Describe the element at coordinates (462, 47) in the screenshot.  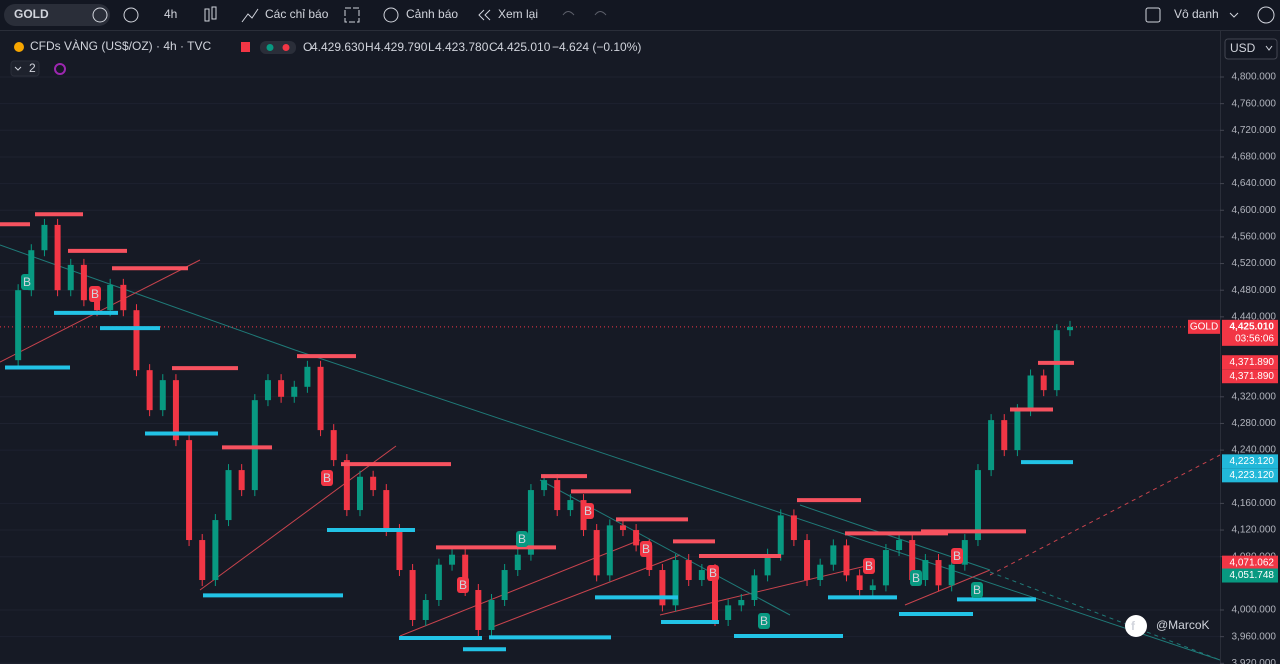
I see `legend-low: 4.423.780` at that location.